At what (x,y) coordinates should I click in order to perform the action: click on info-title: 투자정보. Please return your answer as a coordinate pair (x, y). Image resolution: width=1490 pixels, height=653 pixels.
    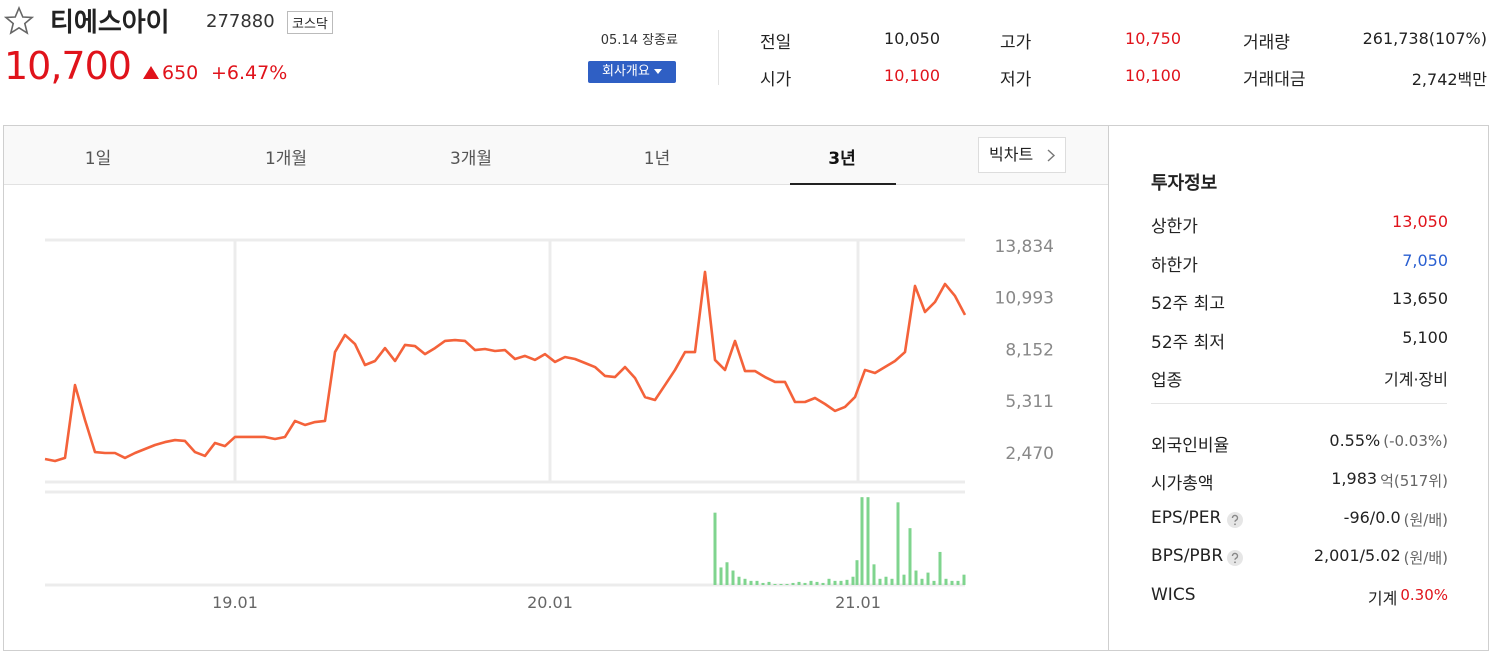
    Looking at the image, I should click on (1184, 183).